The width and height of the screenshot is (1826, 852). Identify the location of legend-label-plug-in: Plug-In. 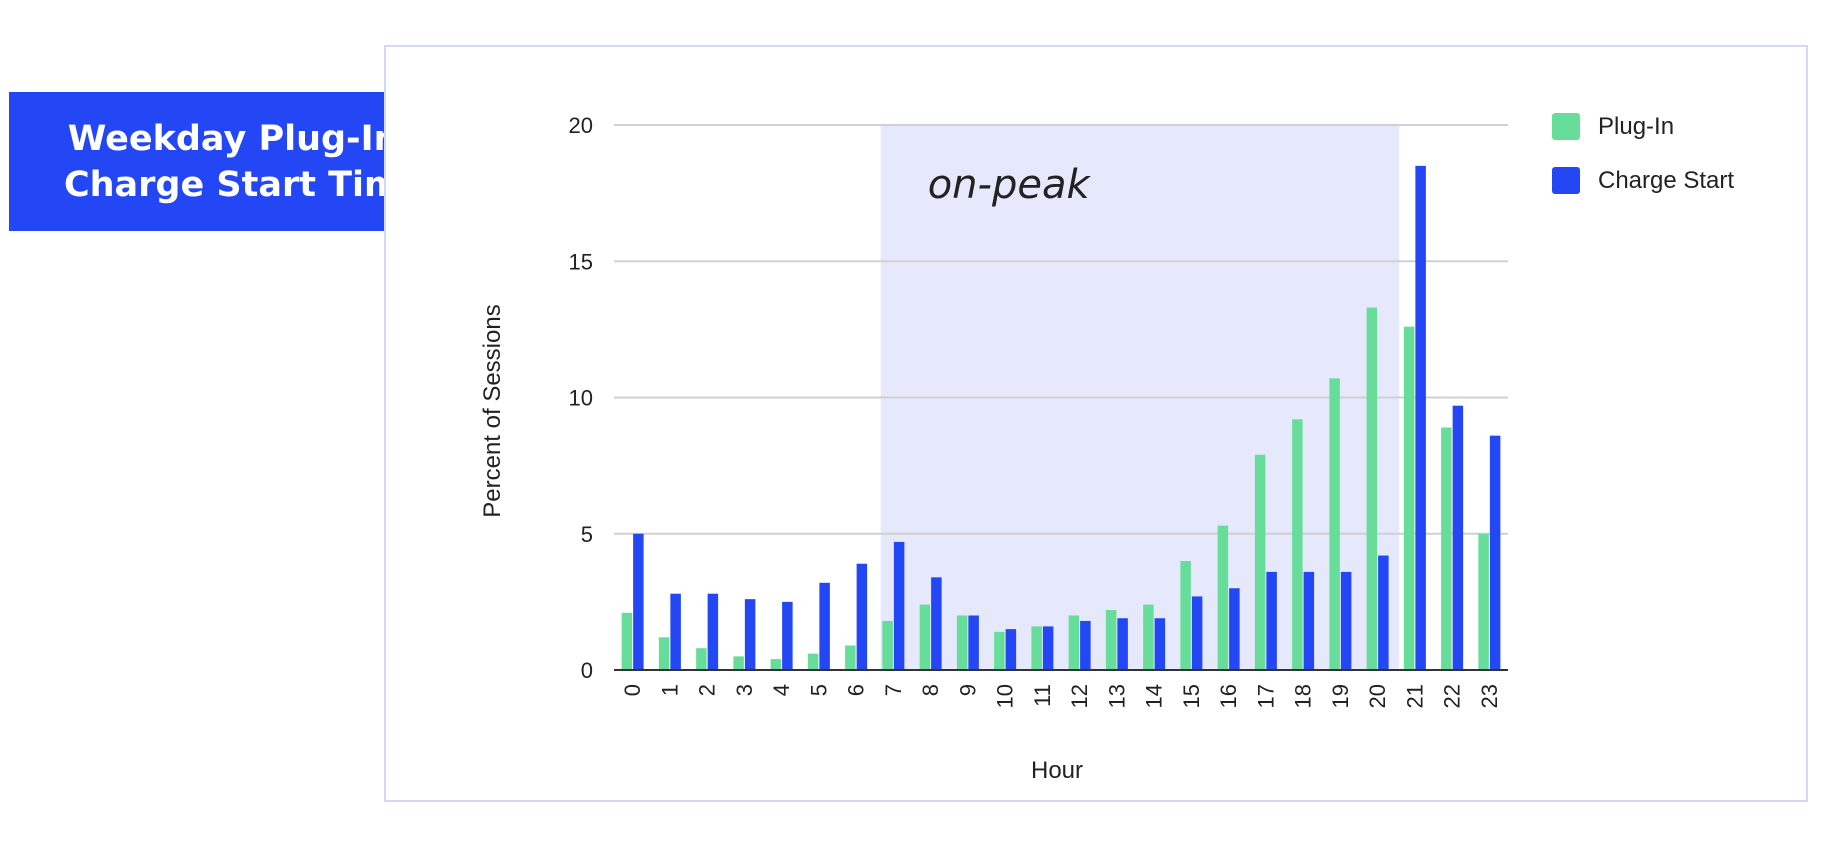
(1636, 126).